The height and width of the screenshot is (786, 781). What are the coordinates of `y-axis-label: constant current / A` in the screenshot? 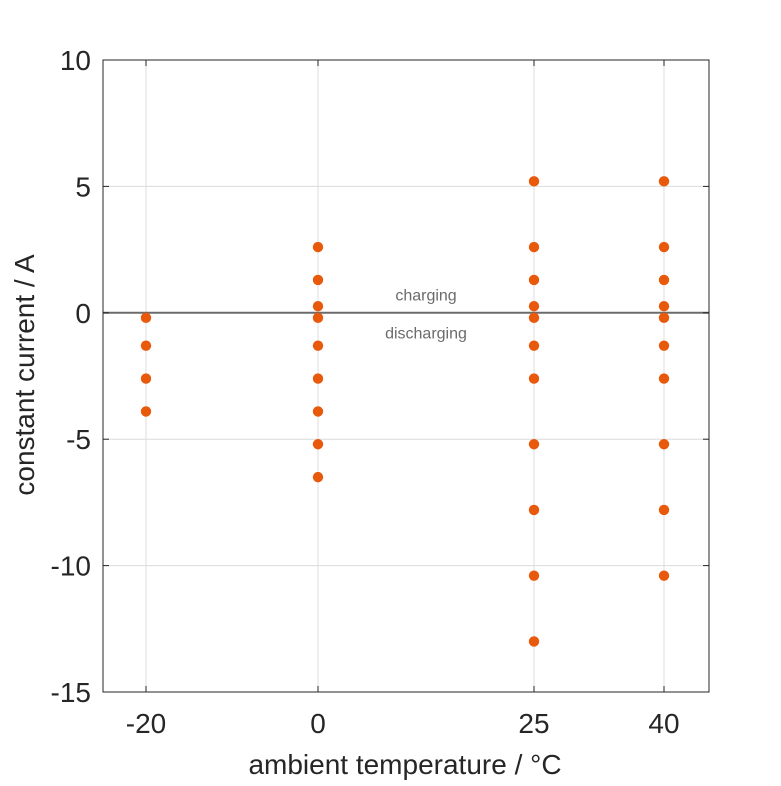 It's located at (24, 375).